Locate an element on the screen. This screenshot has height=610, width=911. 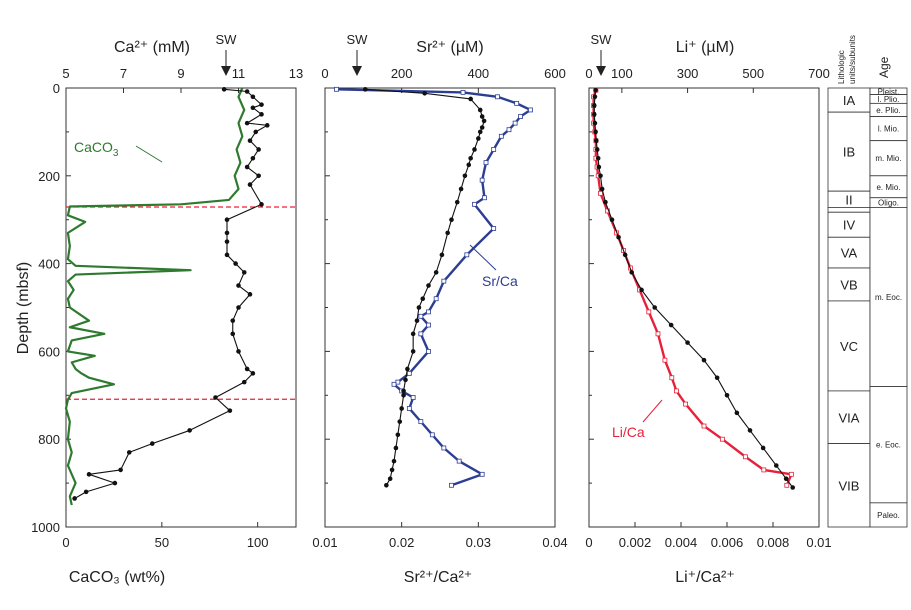
top-tick-label: 0 is located at coordinates (588, 73).